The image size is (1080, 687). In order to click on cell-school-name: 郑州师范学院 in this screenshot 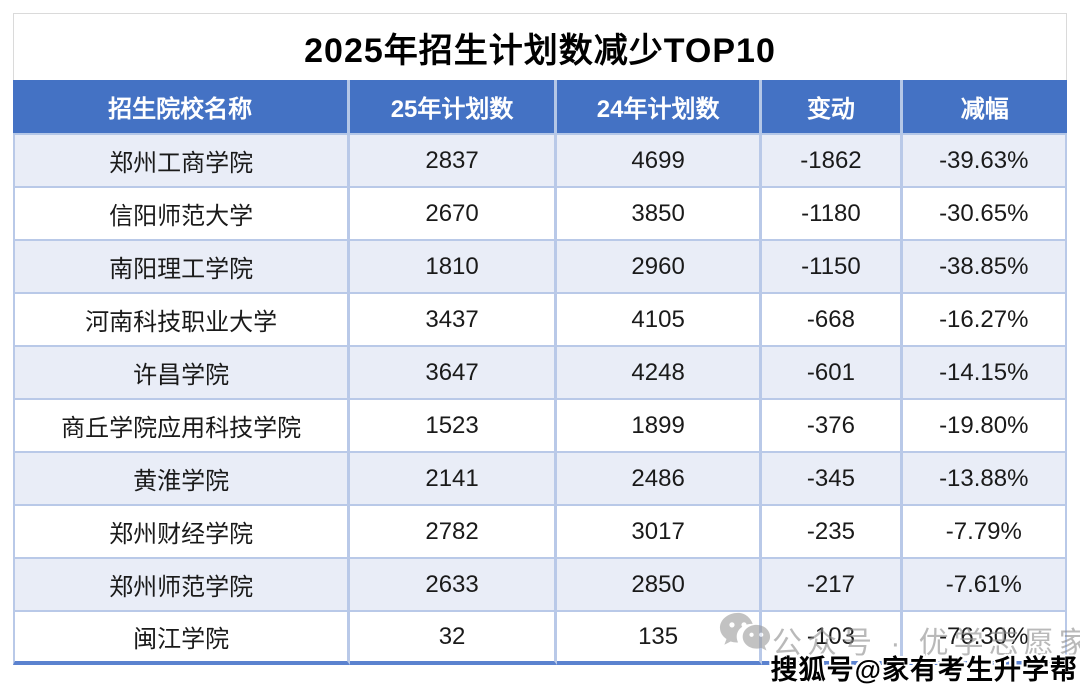, I will do `click(182, 585)`.